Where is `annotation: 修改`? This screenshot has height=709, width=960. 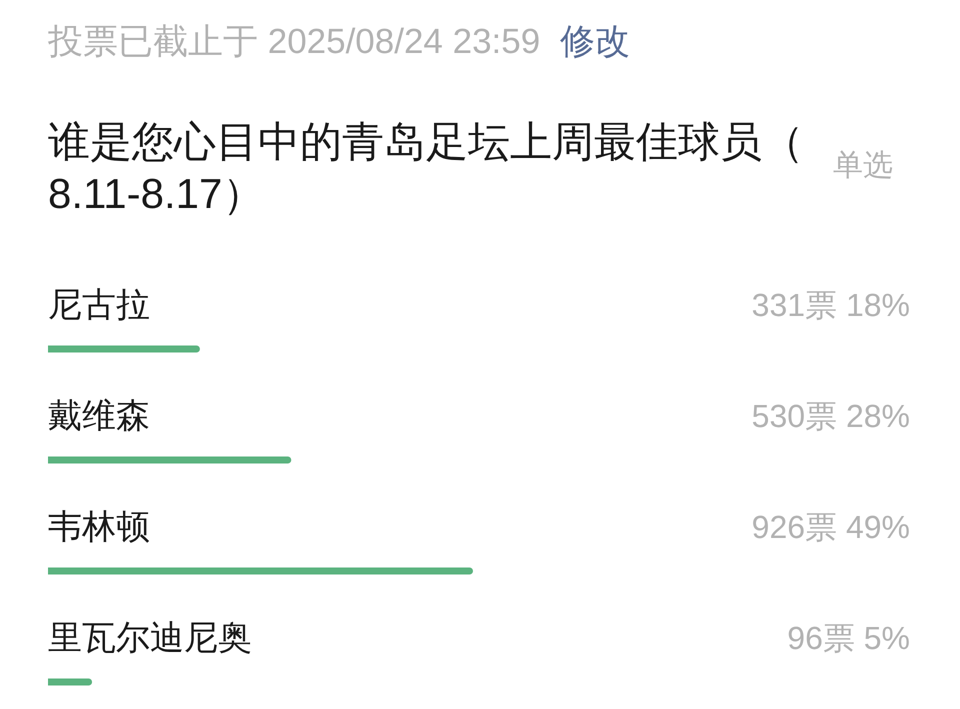 annotation: 修改 is located at coordinates (595, 41).